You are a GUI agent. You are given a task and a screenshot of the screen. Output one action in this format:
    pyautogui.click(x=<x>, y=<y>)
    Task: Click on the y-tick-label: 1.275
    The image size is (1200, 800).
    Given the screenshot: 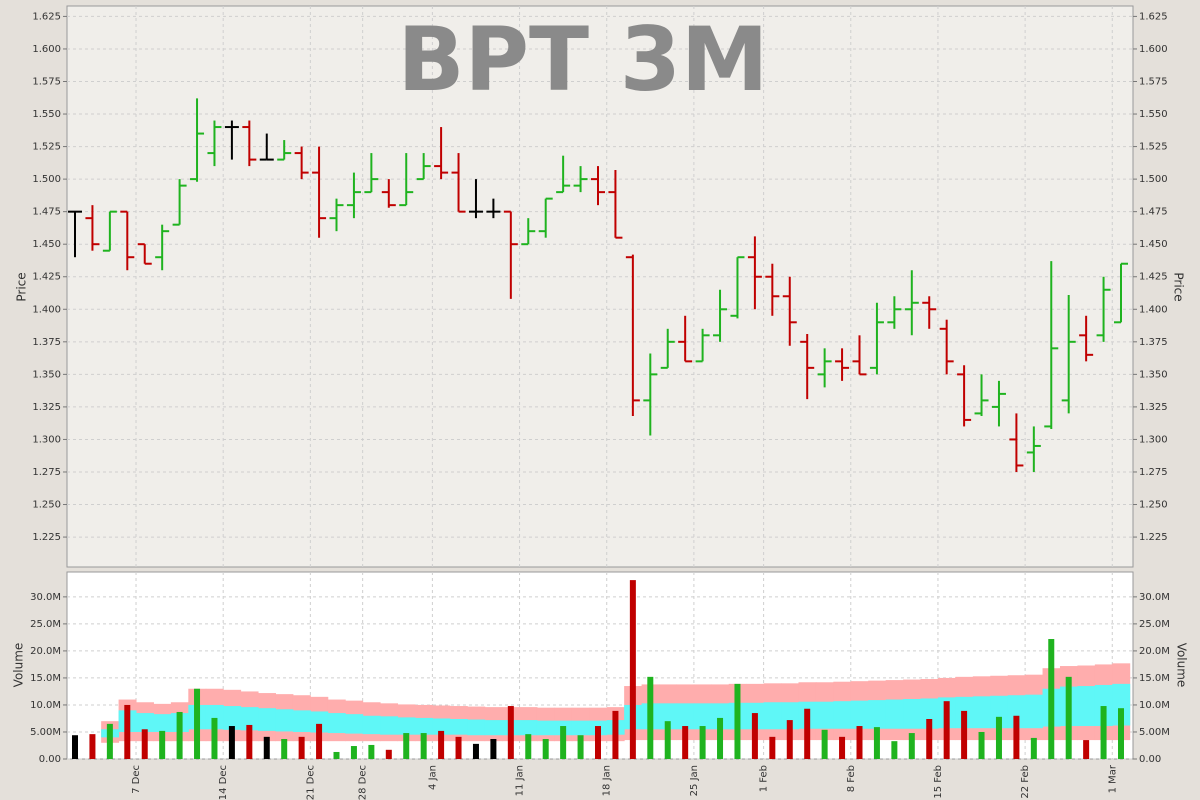 What is the action you would take?
    pyautogui.click(x=46, y=472)
    